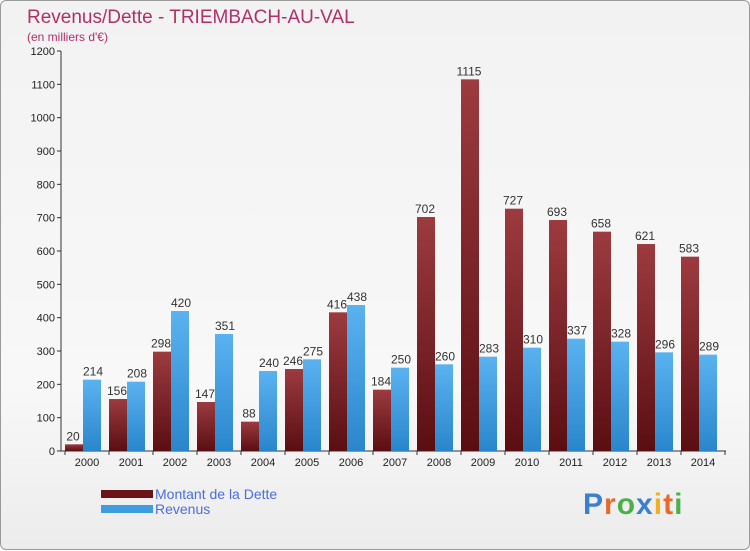 This screenshot has width=750, height=551. What do you see at coordinates (483, 463) in the screenshot?
I see `x-tick-label: 2009` at bounding box center [483, 463].